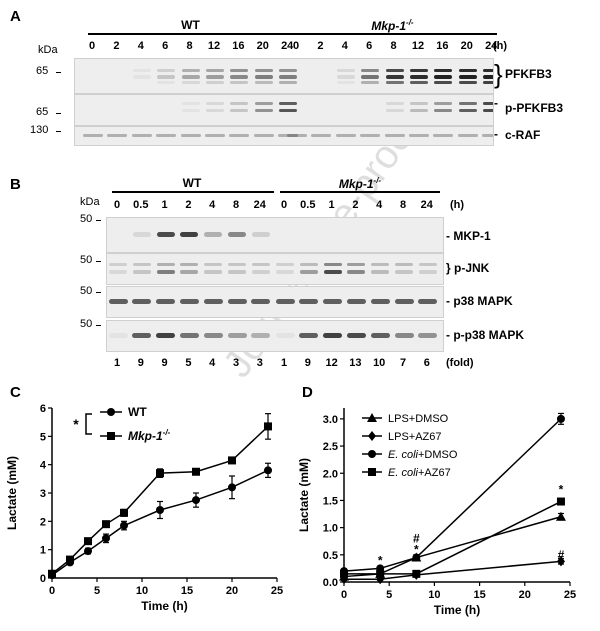  Describe the element at coordinates (164, 606) in the screenshot. I see `x-axis-label: Time (h)` at that location.